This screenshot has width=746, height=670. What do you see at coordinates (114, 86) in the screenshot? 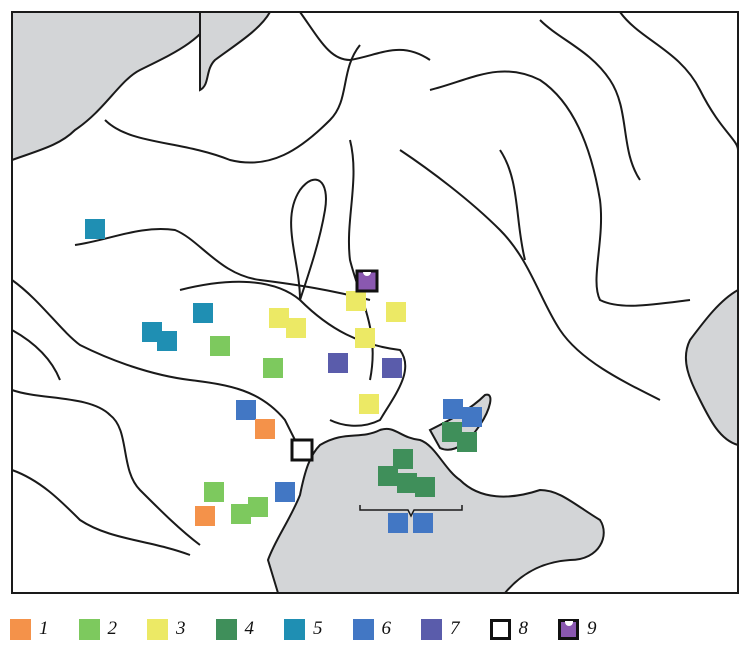
I see `baltic-sea` at bounding box center [114, 86].